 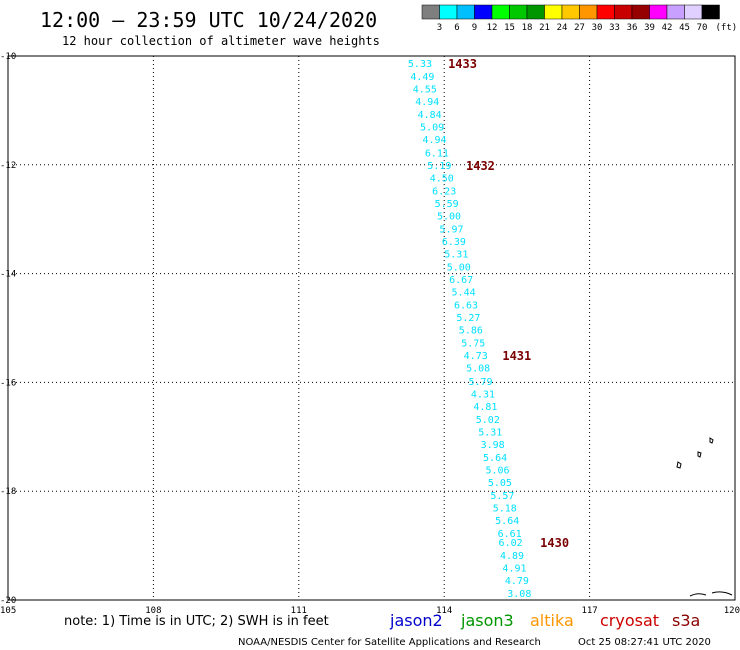 I want to click on swh-value: 5.79, so click(x=481, y=382).